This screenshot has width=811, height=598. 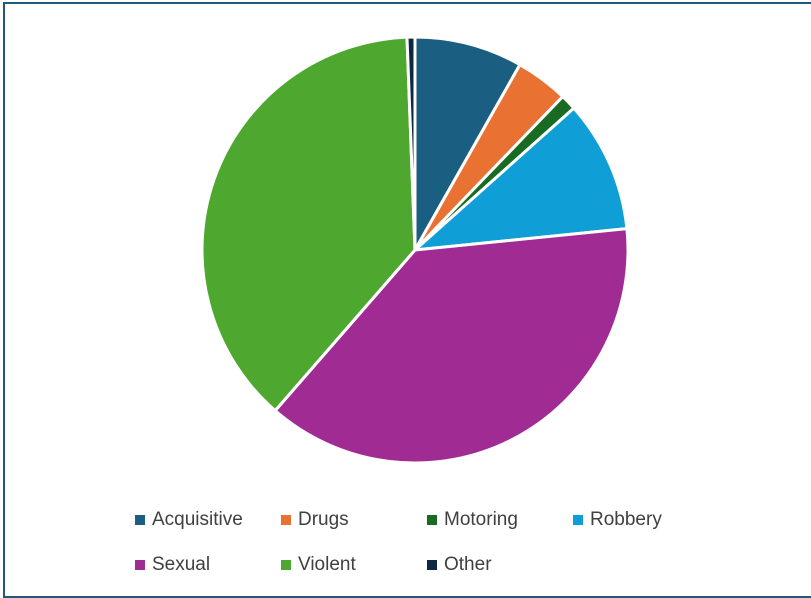 What do you see at coordinates (467, 143) in the screenshot?
I see `pie-slice-acquisitive` at bounding box center [467, 143].